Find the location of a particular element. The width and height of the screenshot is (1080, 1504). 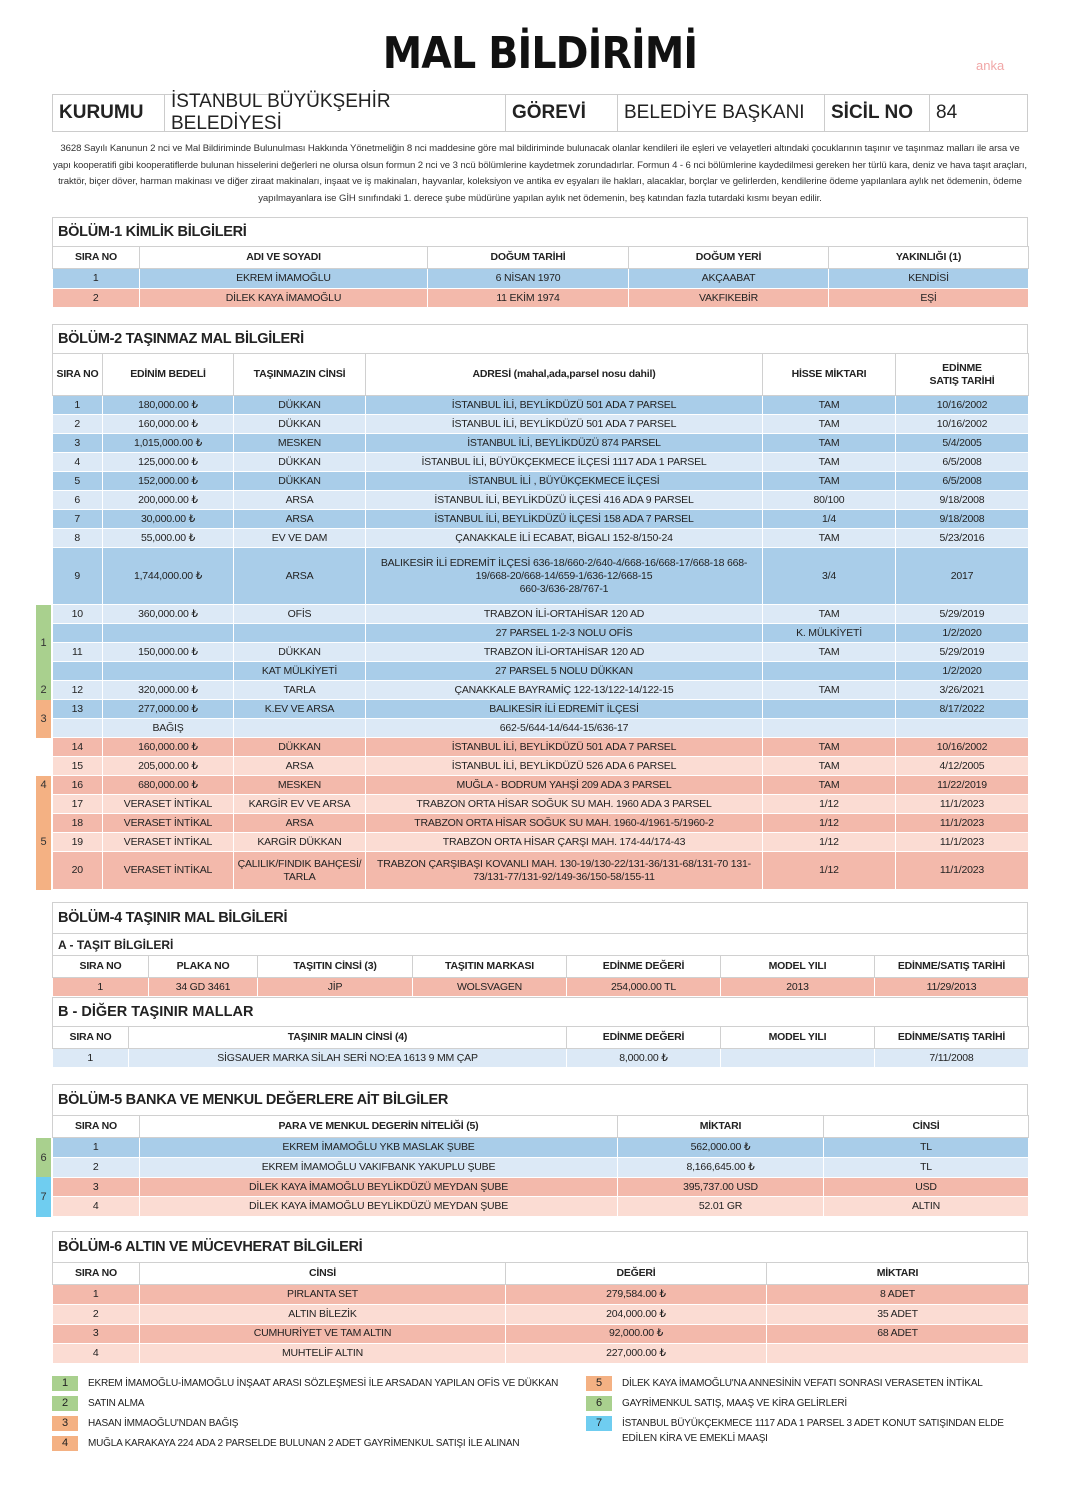

table-cell: 3 is located at coordinates (96, 1187).